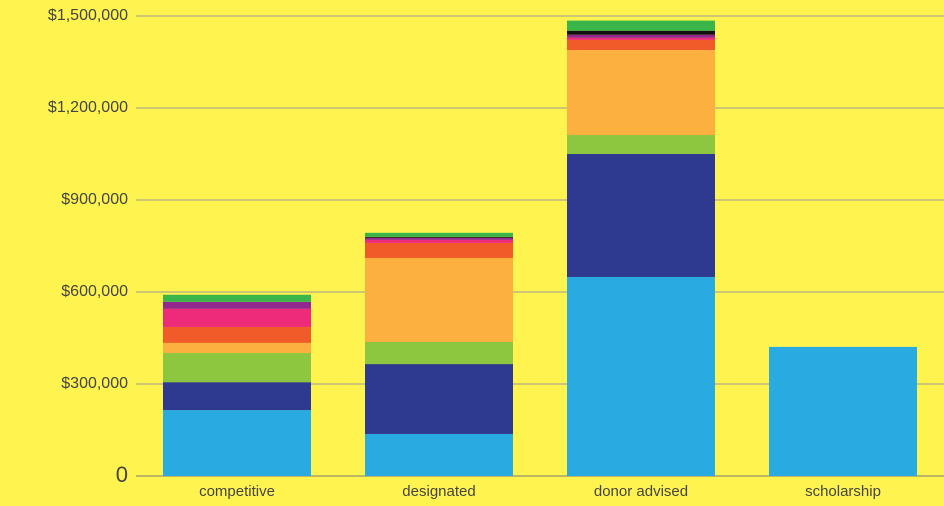 The image size is (944, 506). What do you see at coordinates (438, 491) in the screenshot?
I see `x-tick-label: designated` at bounding box center [438, 491].